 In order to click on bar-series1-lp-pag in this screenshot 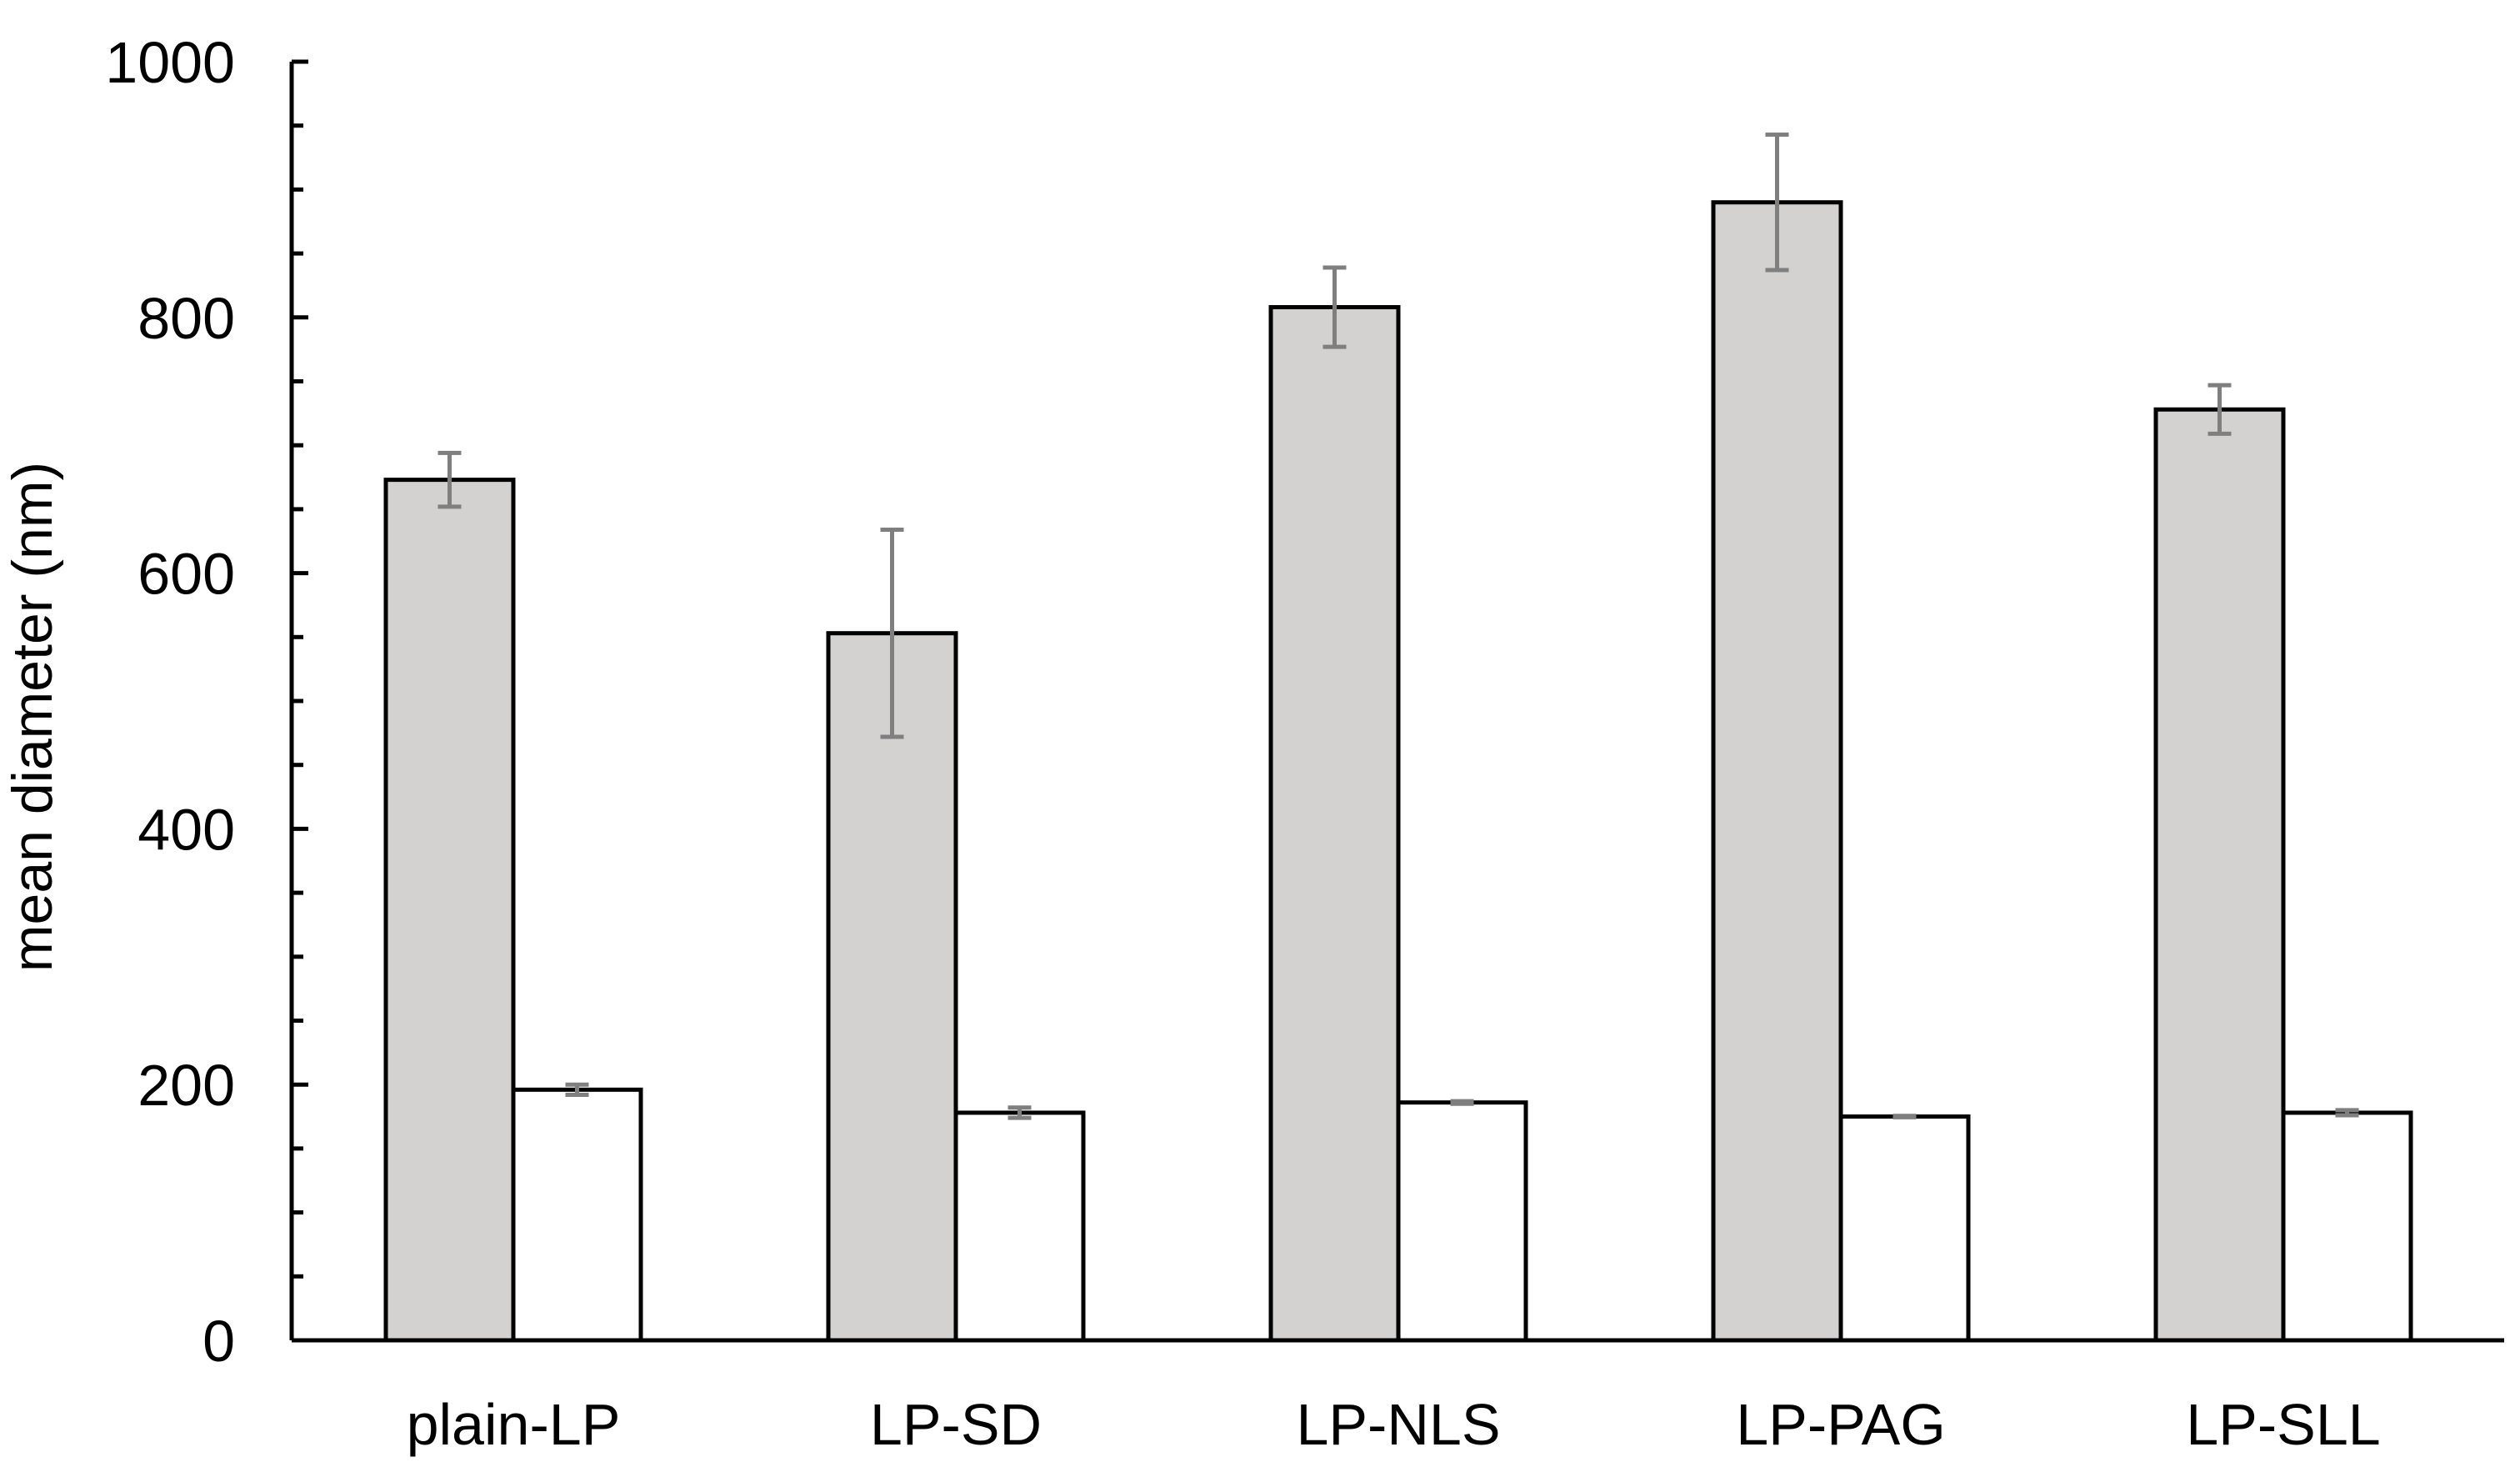, I will do `click(1777, 772)`.